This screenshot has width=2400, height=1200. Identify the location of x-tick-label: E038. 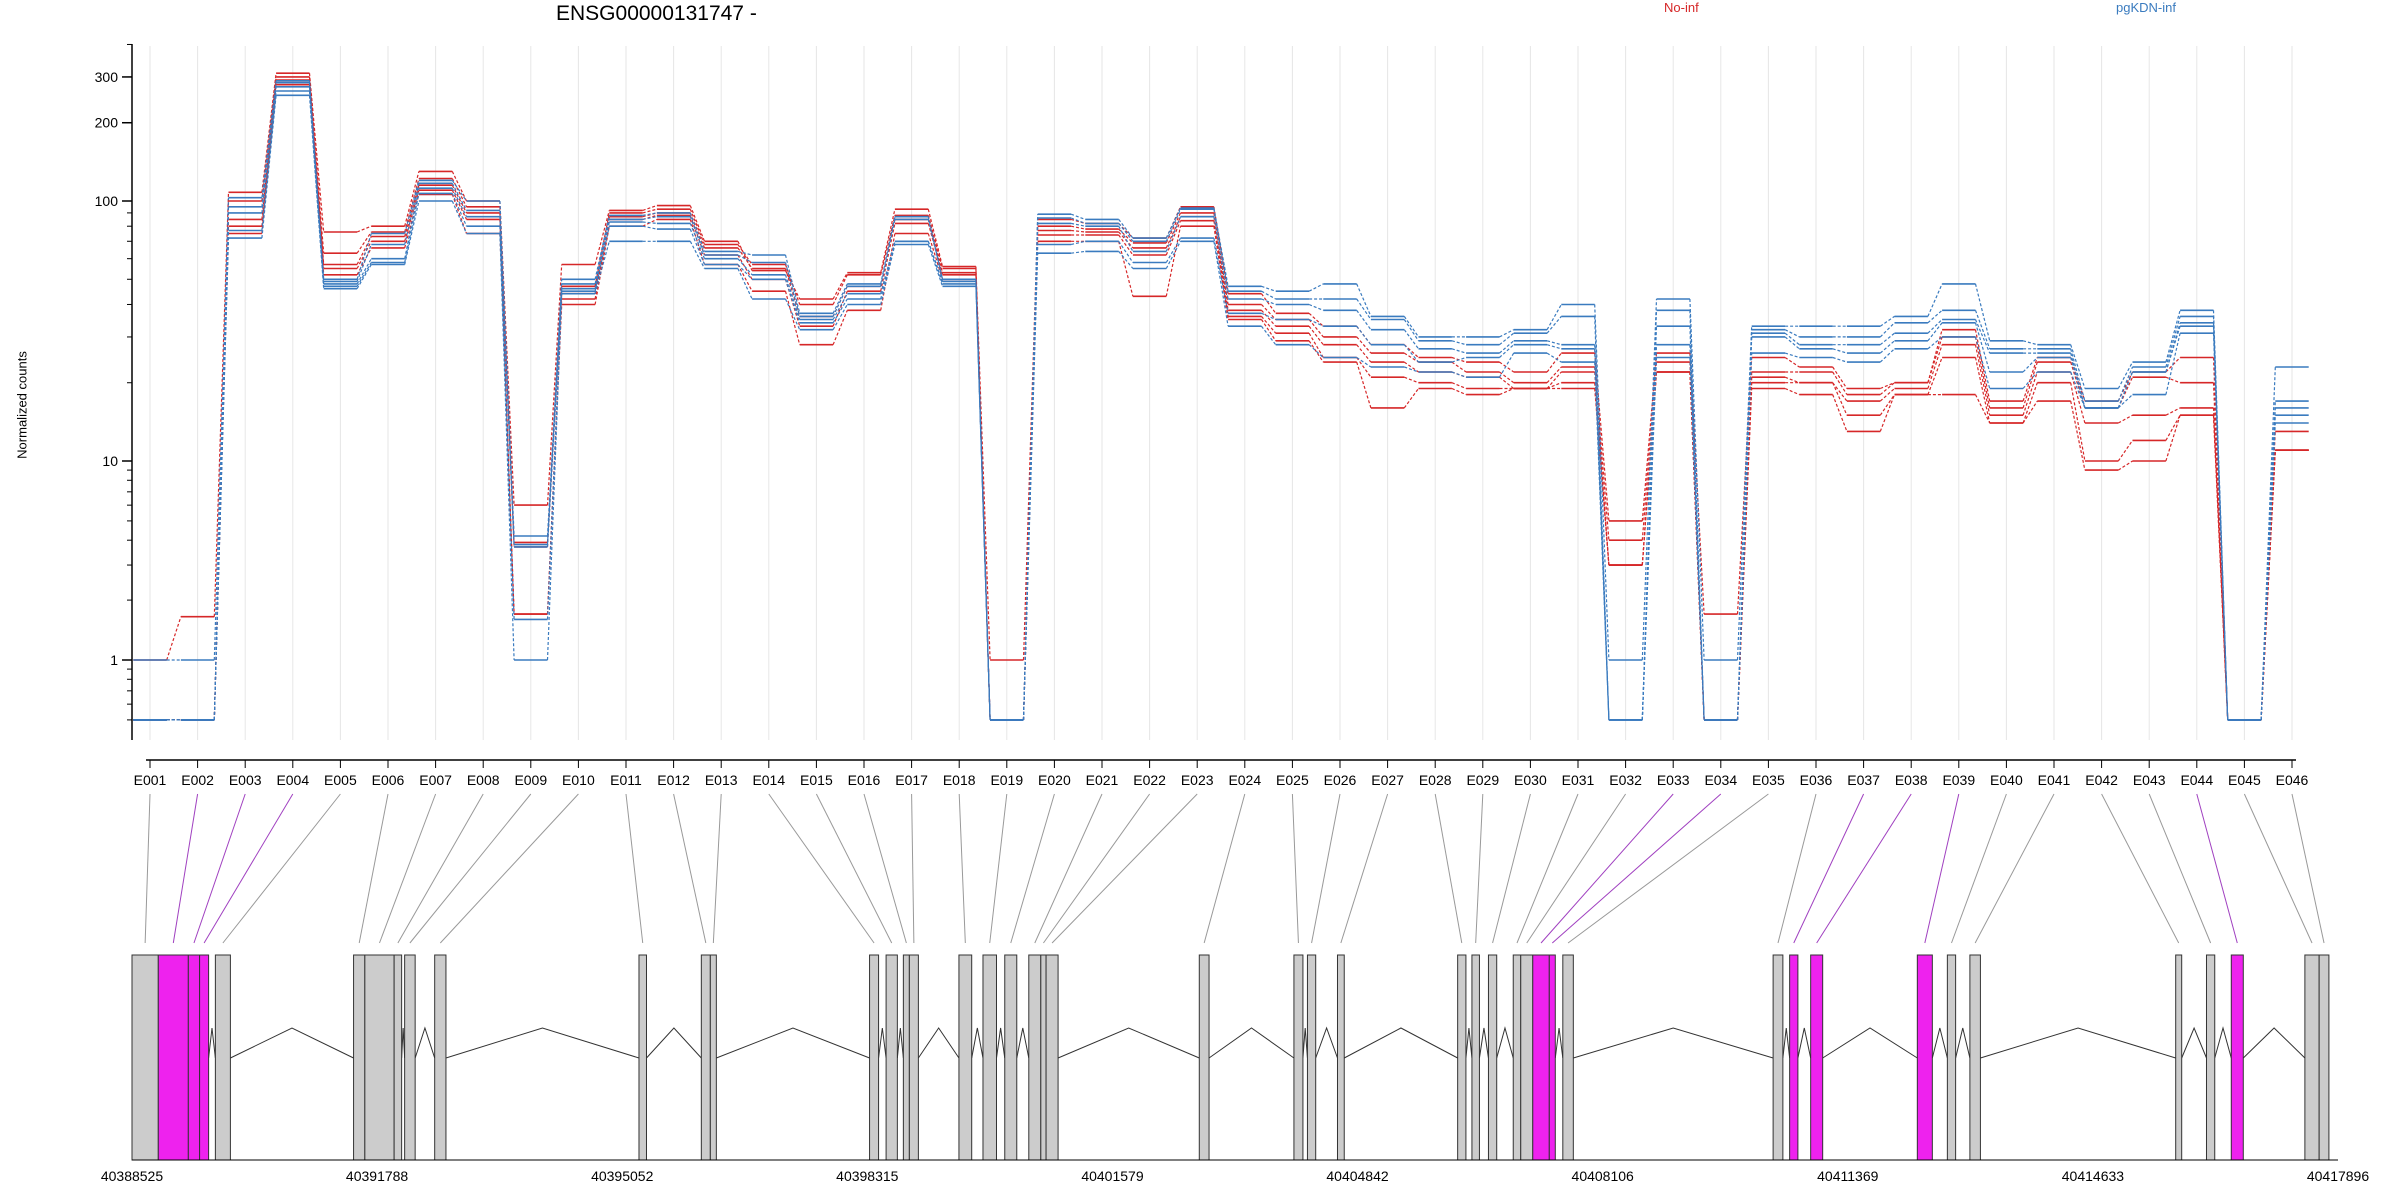
(1911, 780).